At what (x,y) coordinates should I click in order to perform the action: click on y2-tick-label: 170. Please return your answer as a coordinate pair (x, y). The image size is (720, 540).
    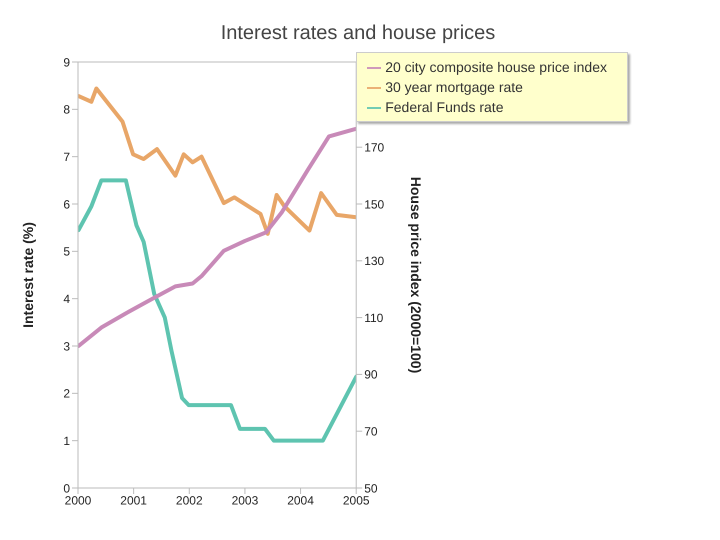
    Looking at the image, I should click on (374, 147).